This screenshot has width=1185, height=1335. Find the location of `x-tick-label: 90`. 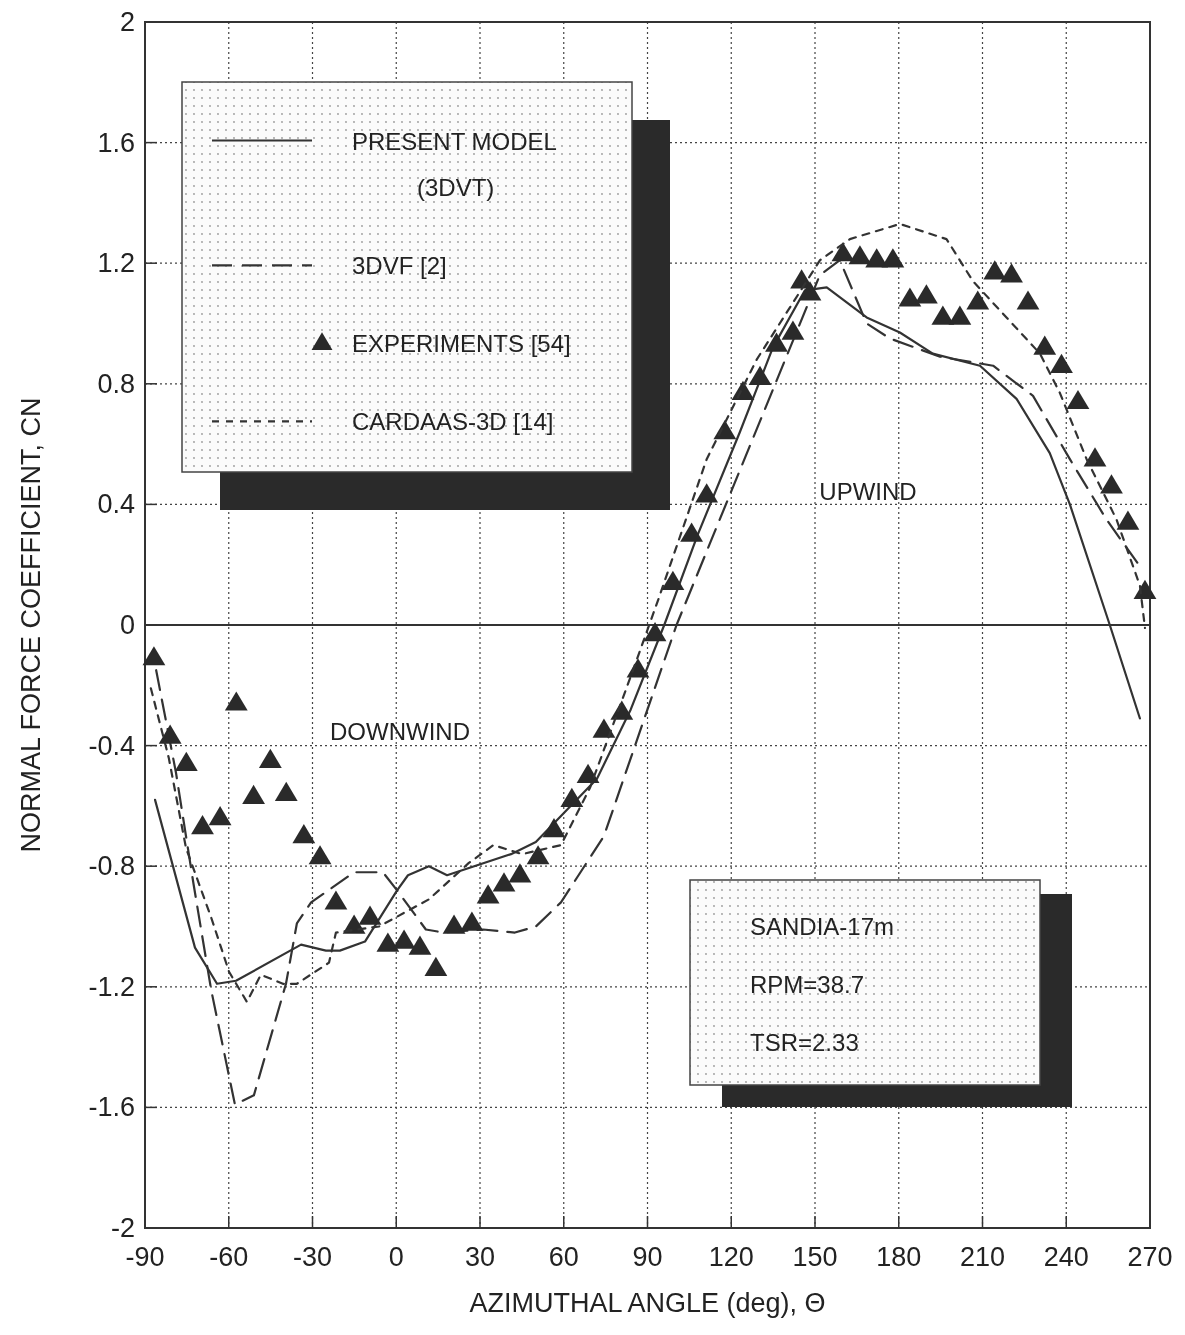

x-tick-label: 90 is located at coordinates (647, 1257).